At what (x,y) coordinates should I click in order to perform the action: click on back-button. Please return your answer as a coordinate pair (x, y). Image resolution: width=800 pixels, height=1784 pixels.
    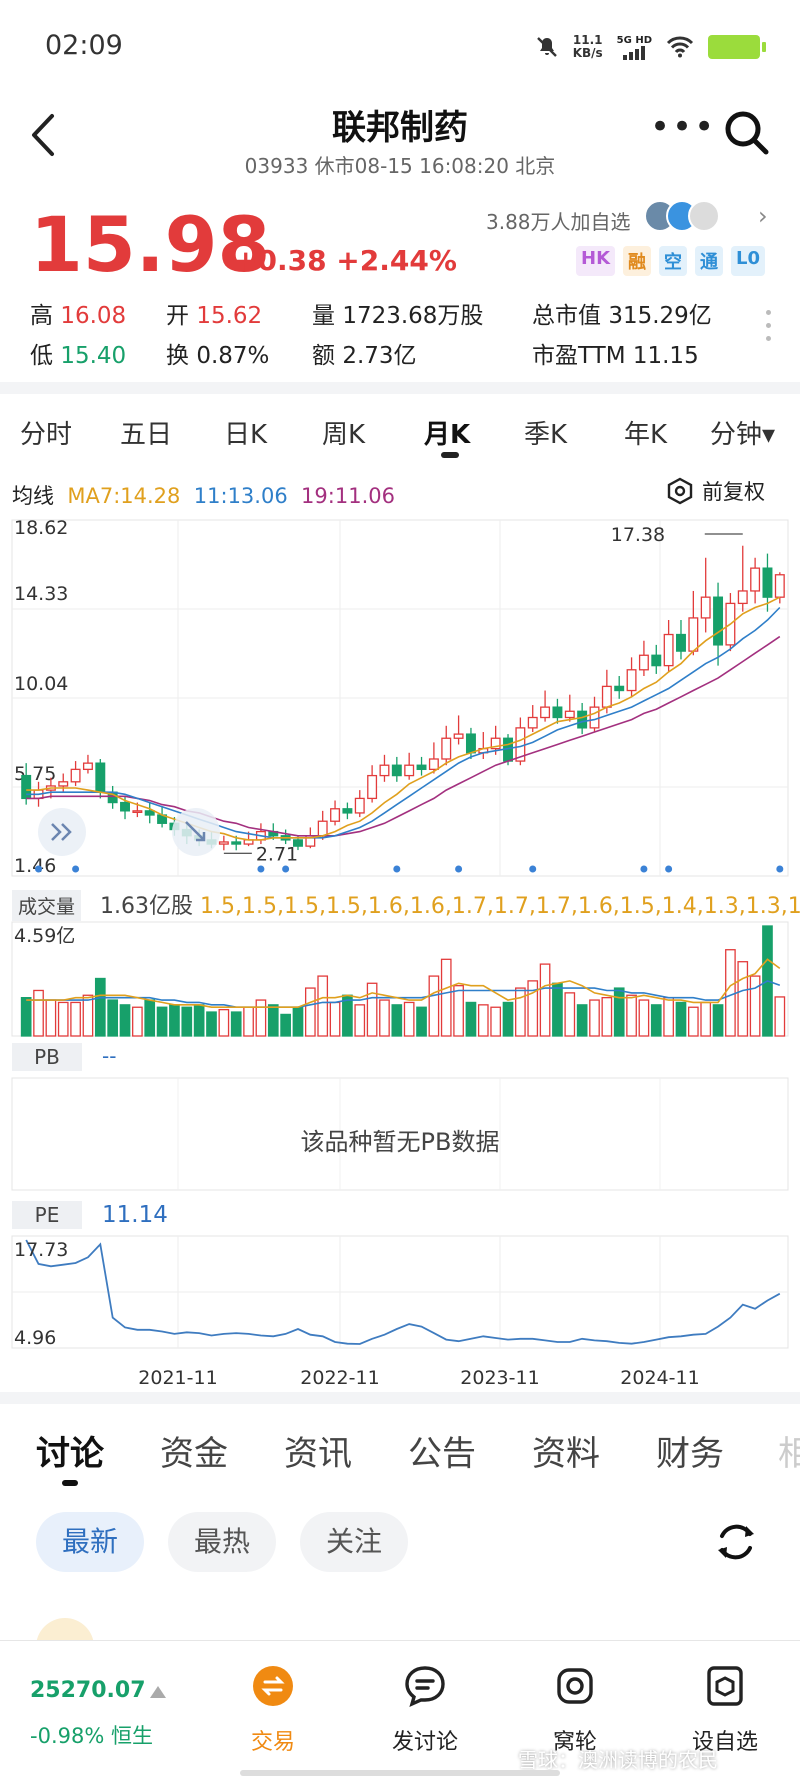
    Looking at the image, I should click on (44, 135).